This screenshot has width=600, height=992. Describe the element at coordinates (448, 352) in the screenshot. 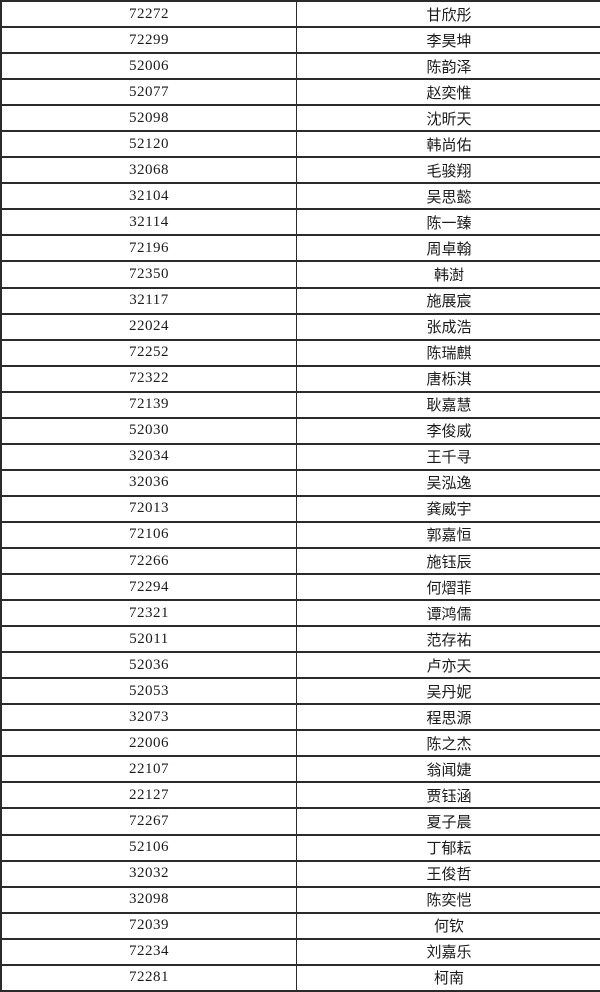

I see `student-name-cell: 陈瑞麒` at that location.